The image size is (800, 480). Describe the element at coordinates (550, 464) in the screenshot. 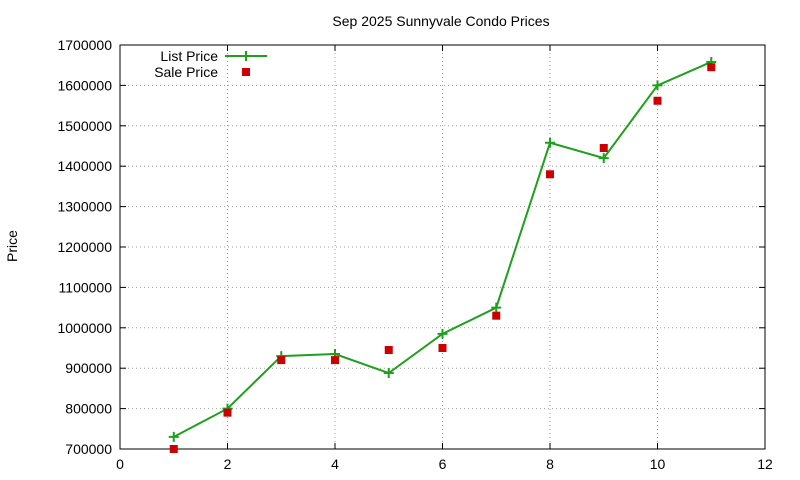

I see `x-tick-label: 8` at that location.